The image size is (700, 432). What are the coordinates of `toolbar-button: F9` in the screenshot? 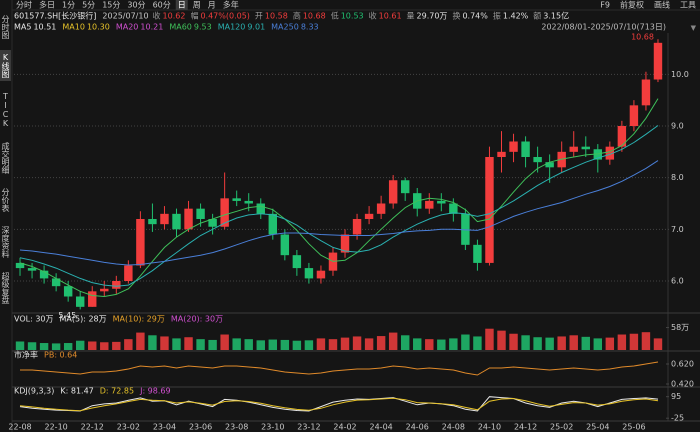 It's located at (605, 5).